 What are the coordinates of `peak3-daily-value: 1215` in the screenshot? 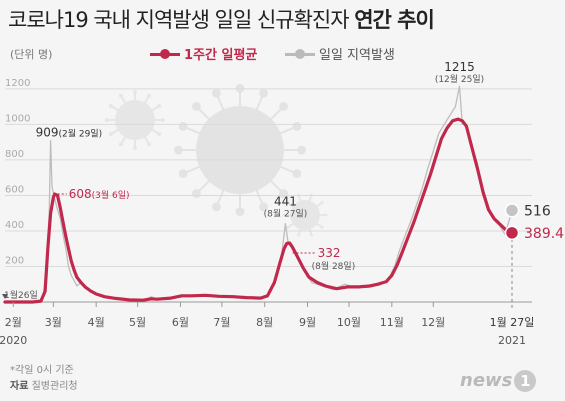 It's located at (459, 67).